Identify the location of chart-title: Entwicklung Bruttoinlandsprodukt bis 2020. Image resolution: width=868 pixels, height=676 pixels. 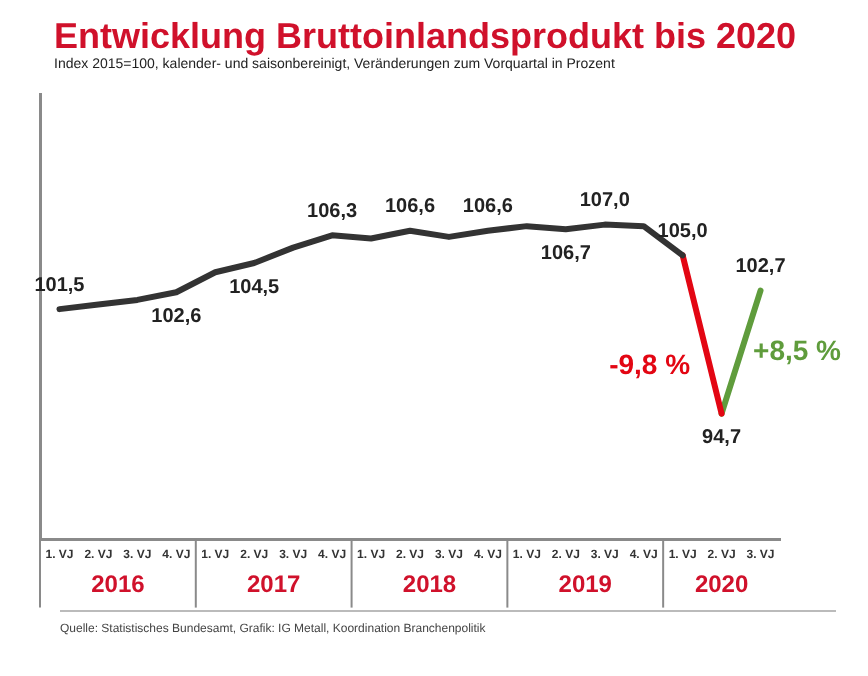
(426, 36).